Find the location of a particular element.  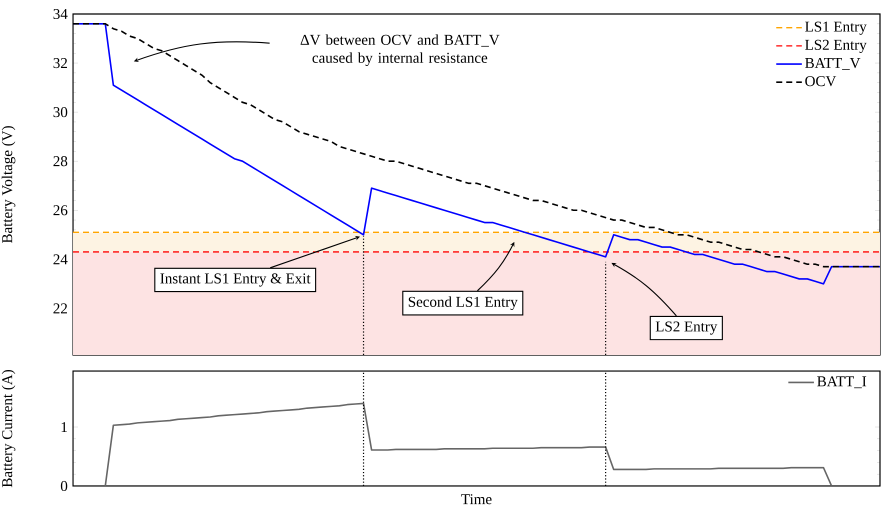

y-tick-label: 22 is located at coordinates (60, 308).